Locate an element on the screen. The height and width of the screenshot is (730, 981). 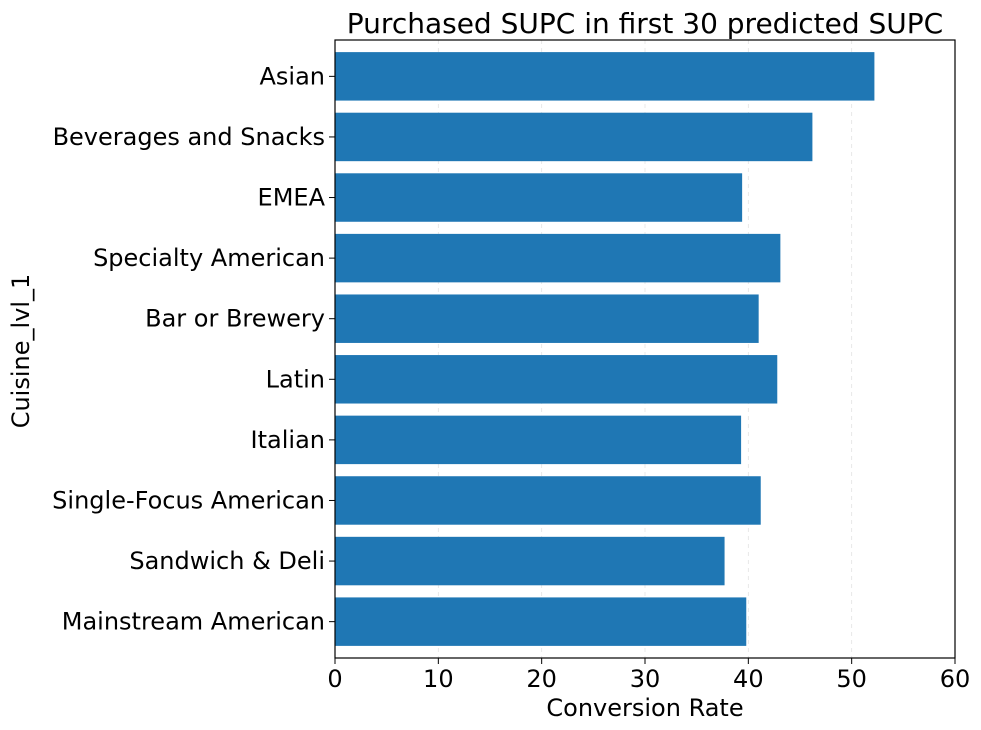
x-tick-label: 40 is located at coordinates (748, 679).